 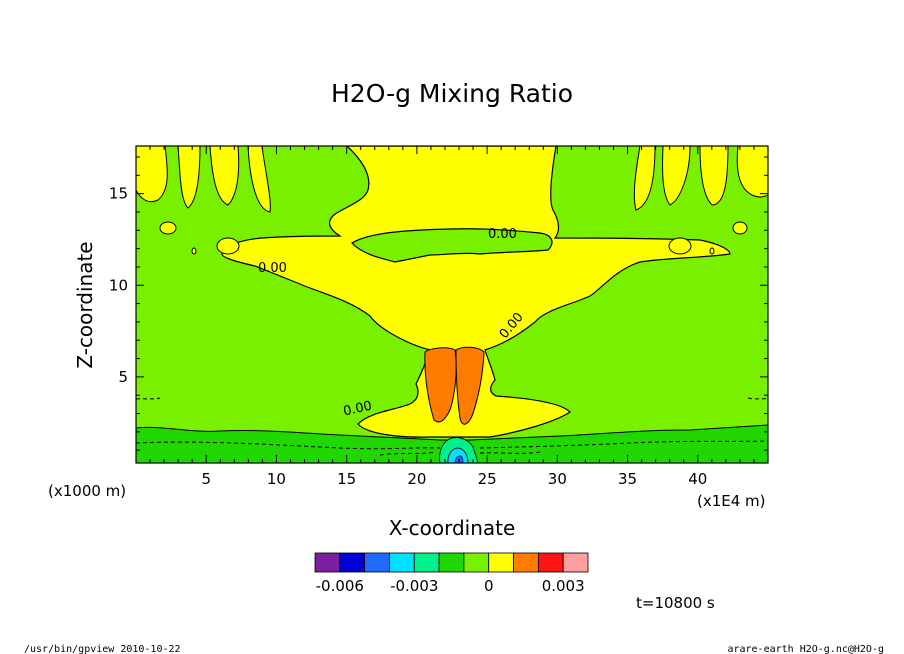 What do you see at coordinates (557, 479) in the screenshot?
I see `x-tick-label: 30` at bounding box center [557, 479].